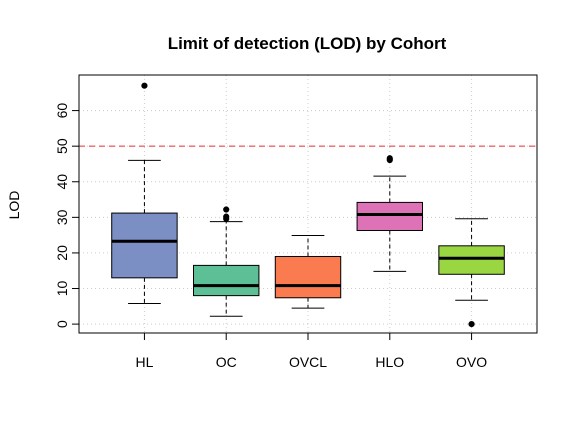  Describe the element at coordinates (62, 182) in the screenshot. I see `y-tick-label: 40` at that location.